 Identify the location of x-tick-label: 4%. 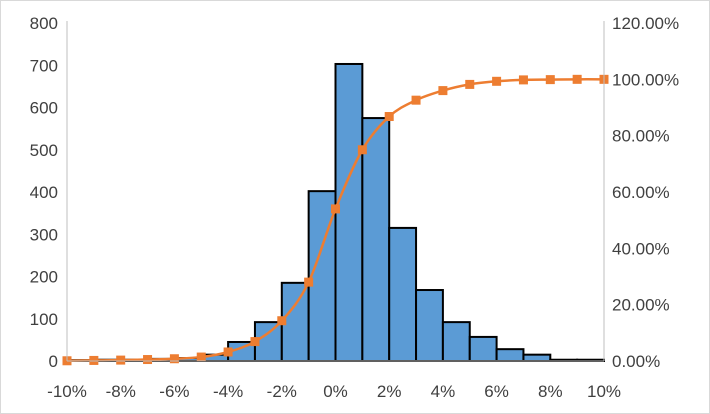
(443, 391).